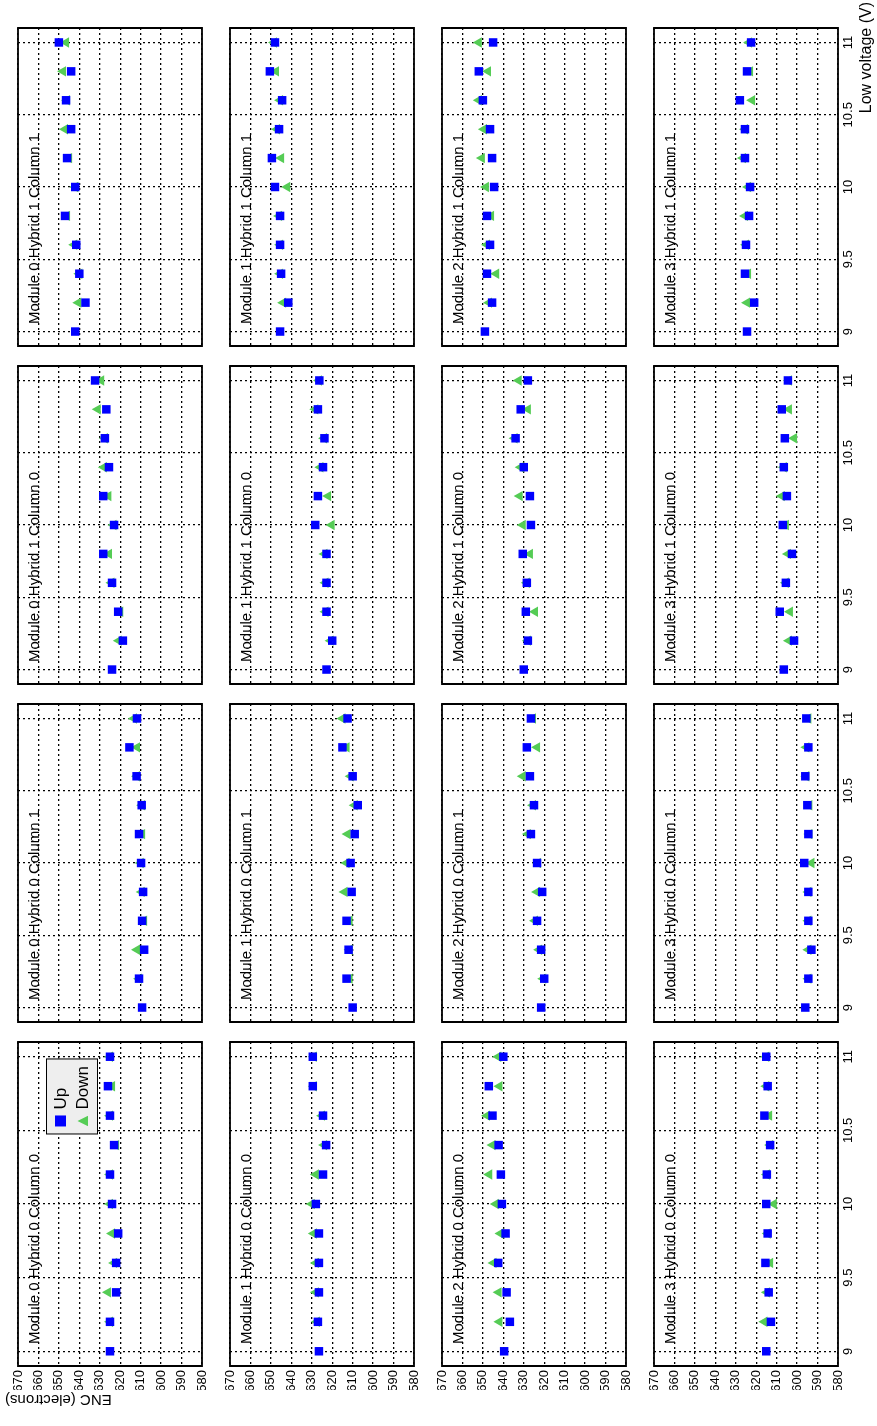 This screenshot has width=877, height=1426. I want to click on text: Up, so click(60, 1098).